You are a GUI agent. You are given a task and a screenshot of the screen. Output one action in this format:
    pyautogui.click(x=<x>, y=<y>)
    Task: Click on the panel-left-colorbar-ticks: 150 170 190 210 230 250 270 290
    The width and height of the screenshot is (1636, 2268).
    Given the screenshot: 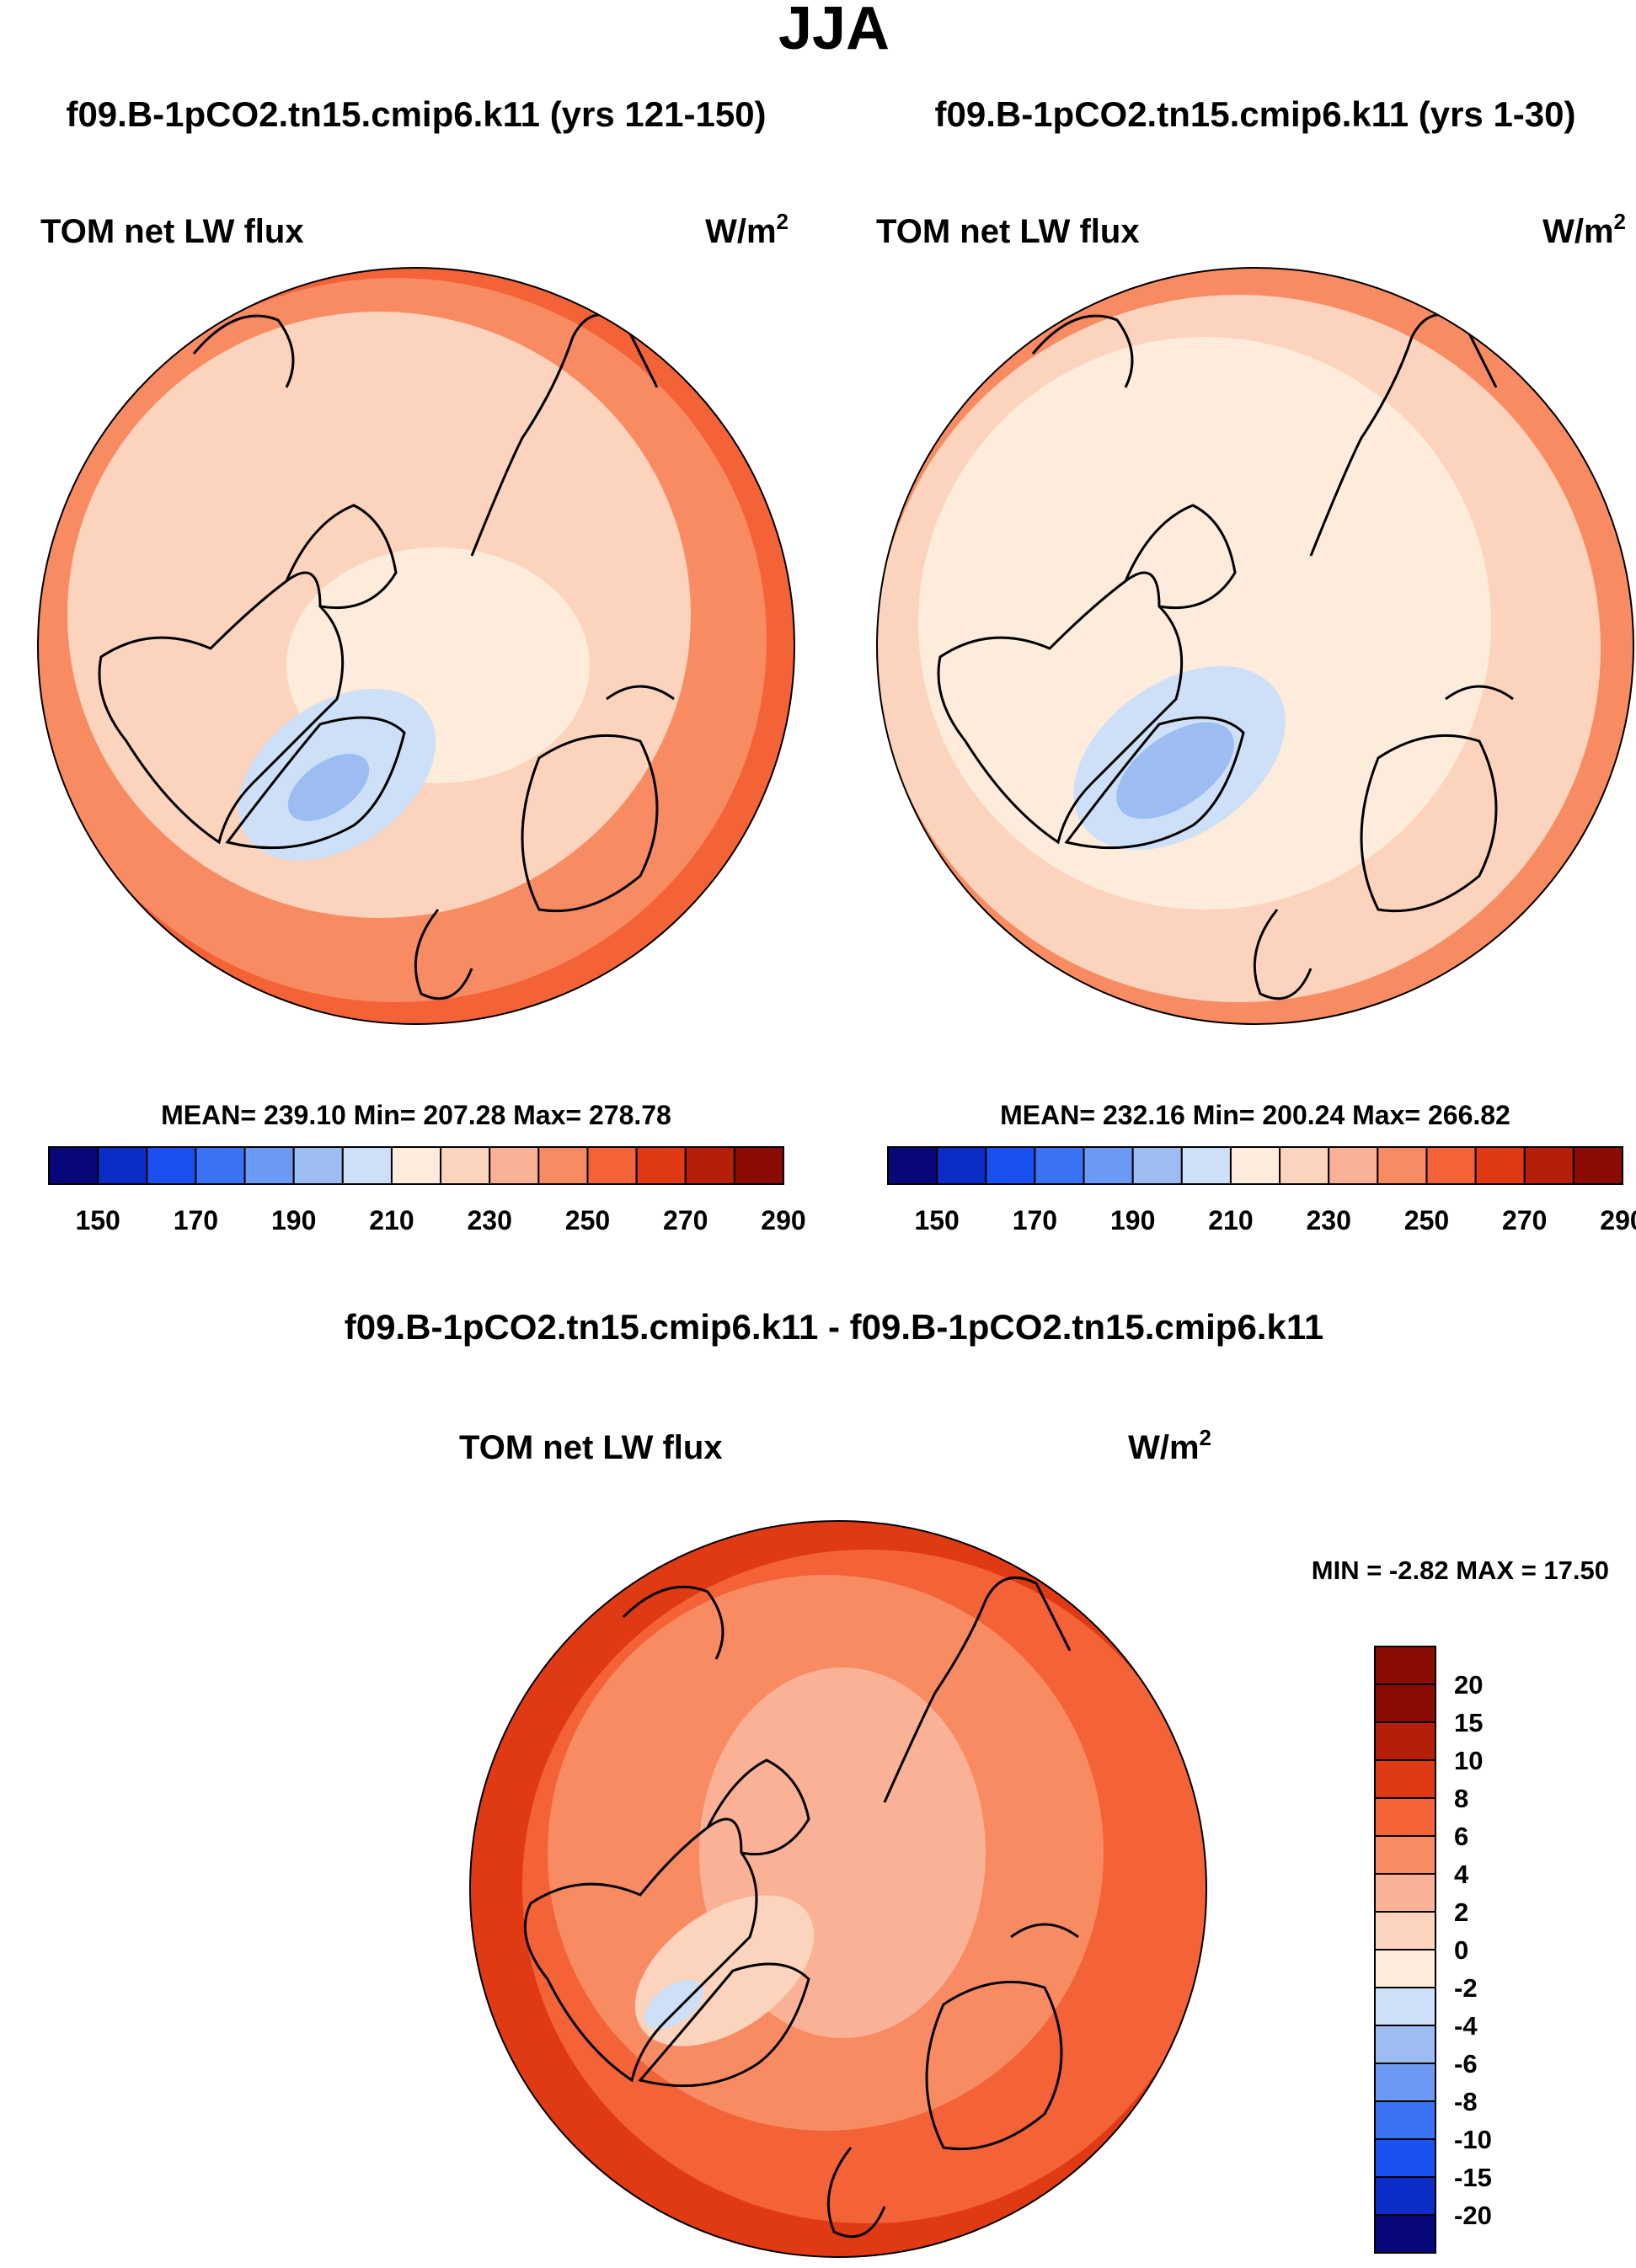 What is the action you would take?
    pyautogui.click(x=440, y=1220)
    